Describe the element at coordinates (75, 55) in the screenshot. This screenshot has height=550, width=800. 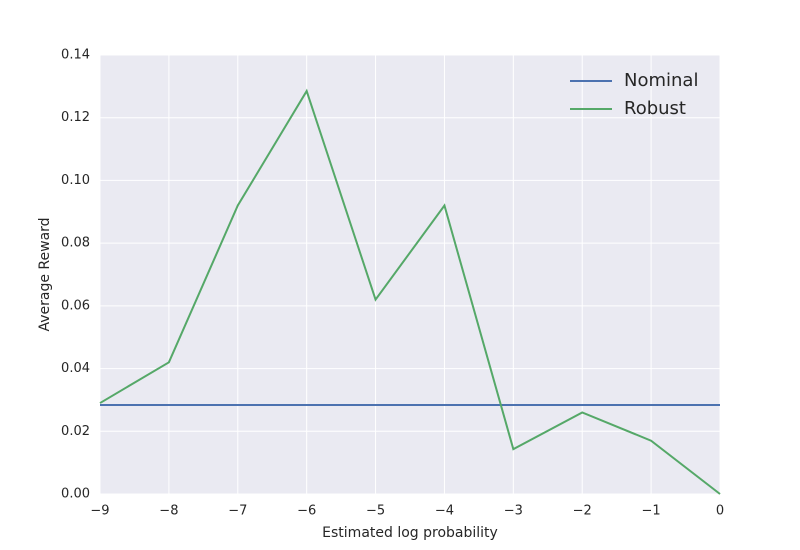
I see `y-tick-label: 0.14` at that location.